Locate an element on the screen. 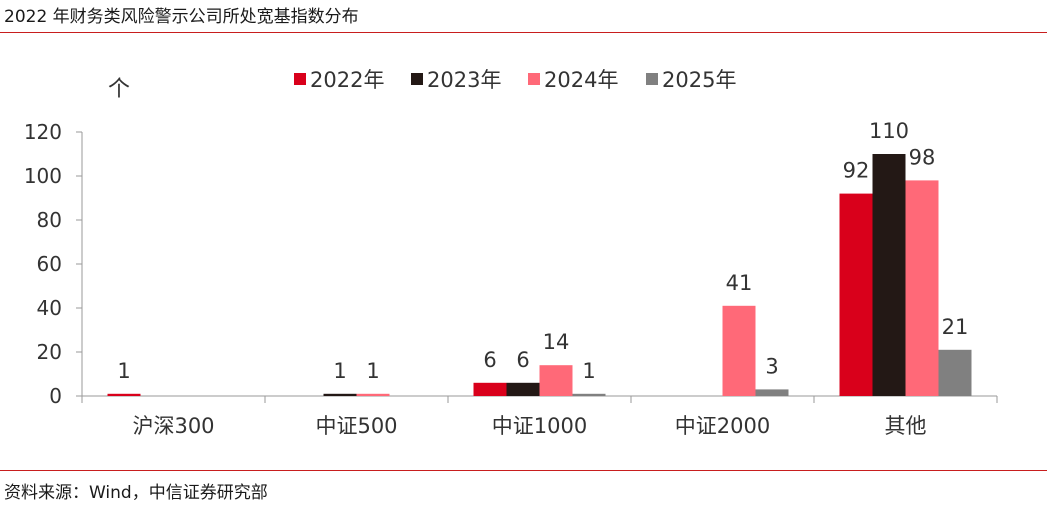 The width and height of the screenshot is (1047, 506). legend: 2022年 2023年 2024年 2025年 is located at coordinates (515, 80).